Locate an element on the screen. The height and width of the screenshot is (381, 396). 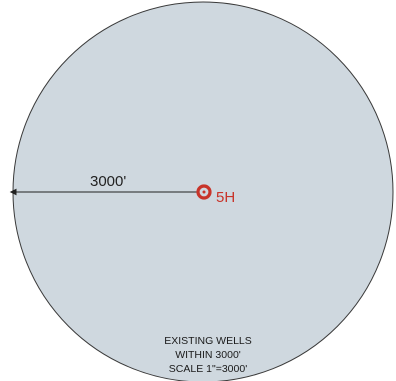
radius-label: 3000' is located at coordinates (108, 181).